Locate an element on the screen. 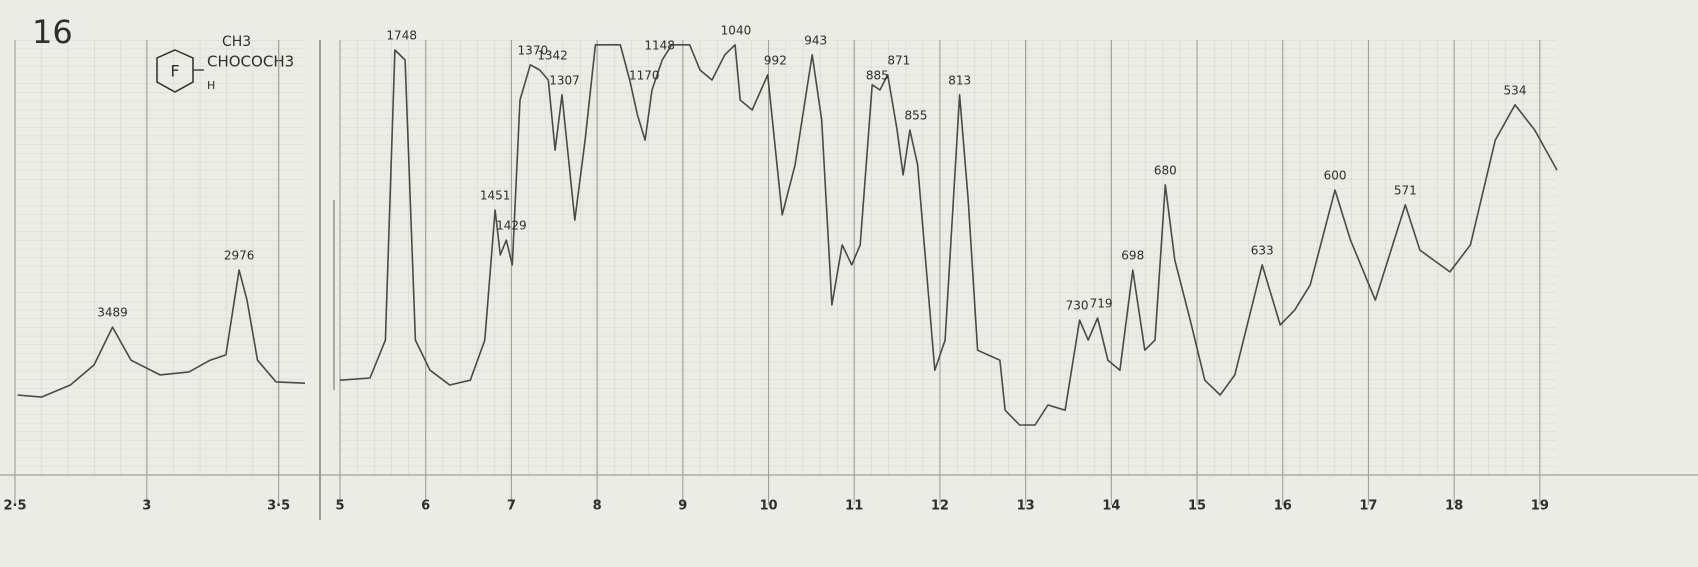 The height and width of the screenshot is (567, 1698). peak-label: 855 is located at coordinates (915, 116).